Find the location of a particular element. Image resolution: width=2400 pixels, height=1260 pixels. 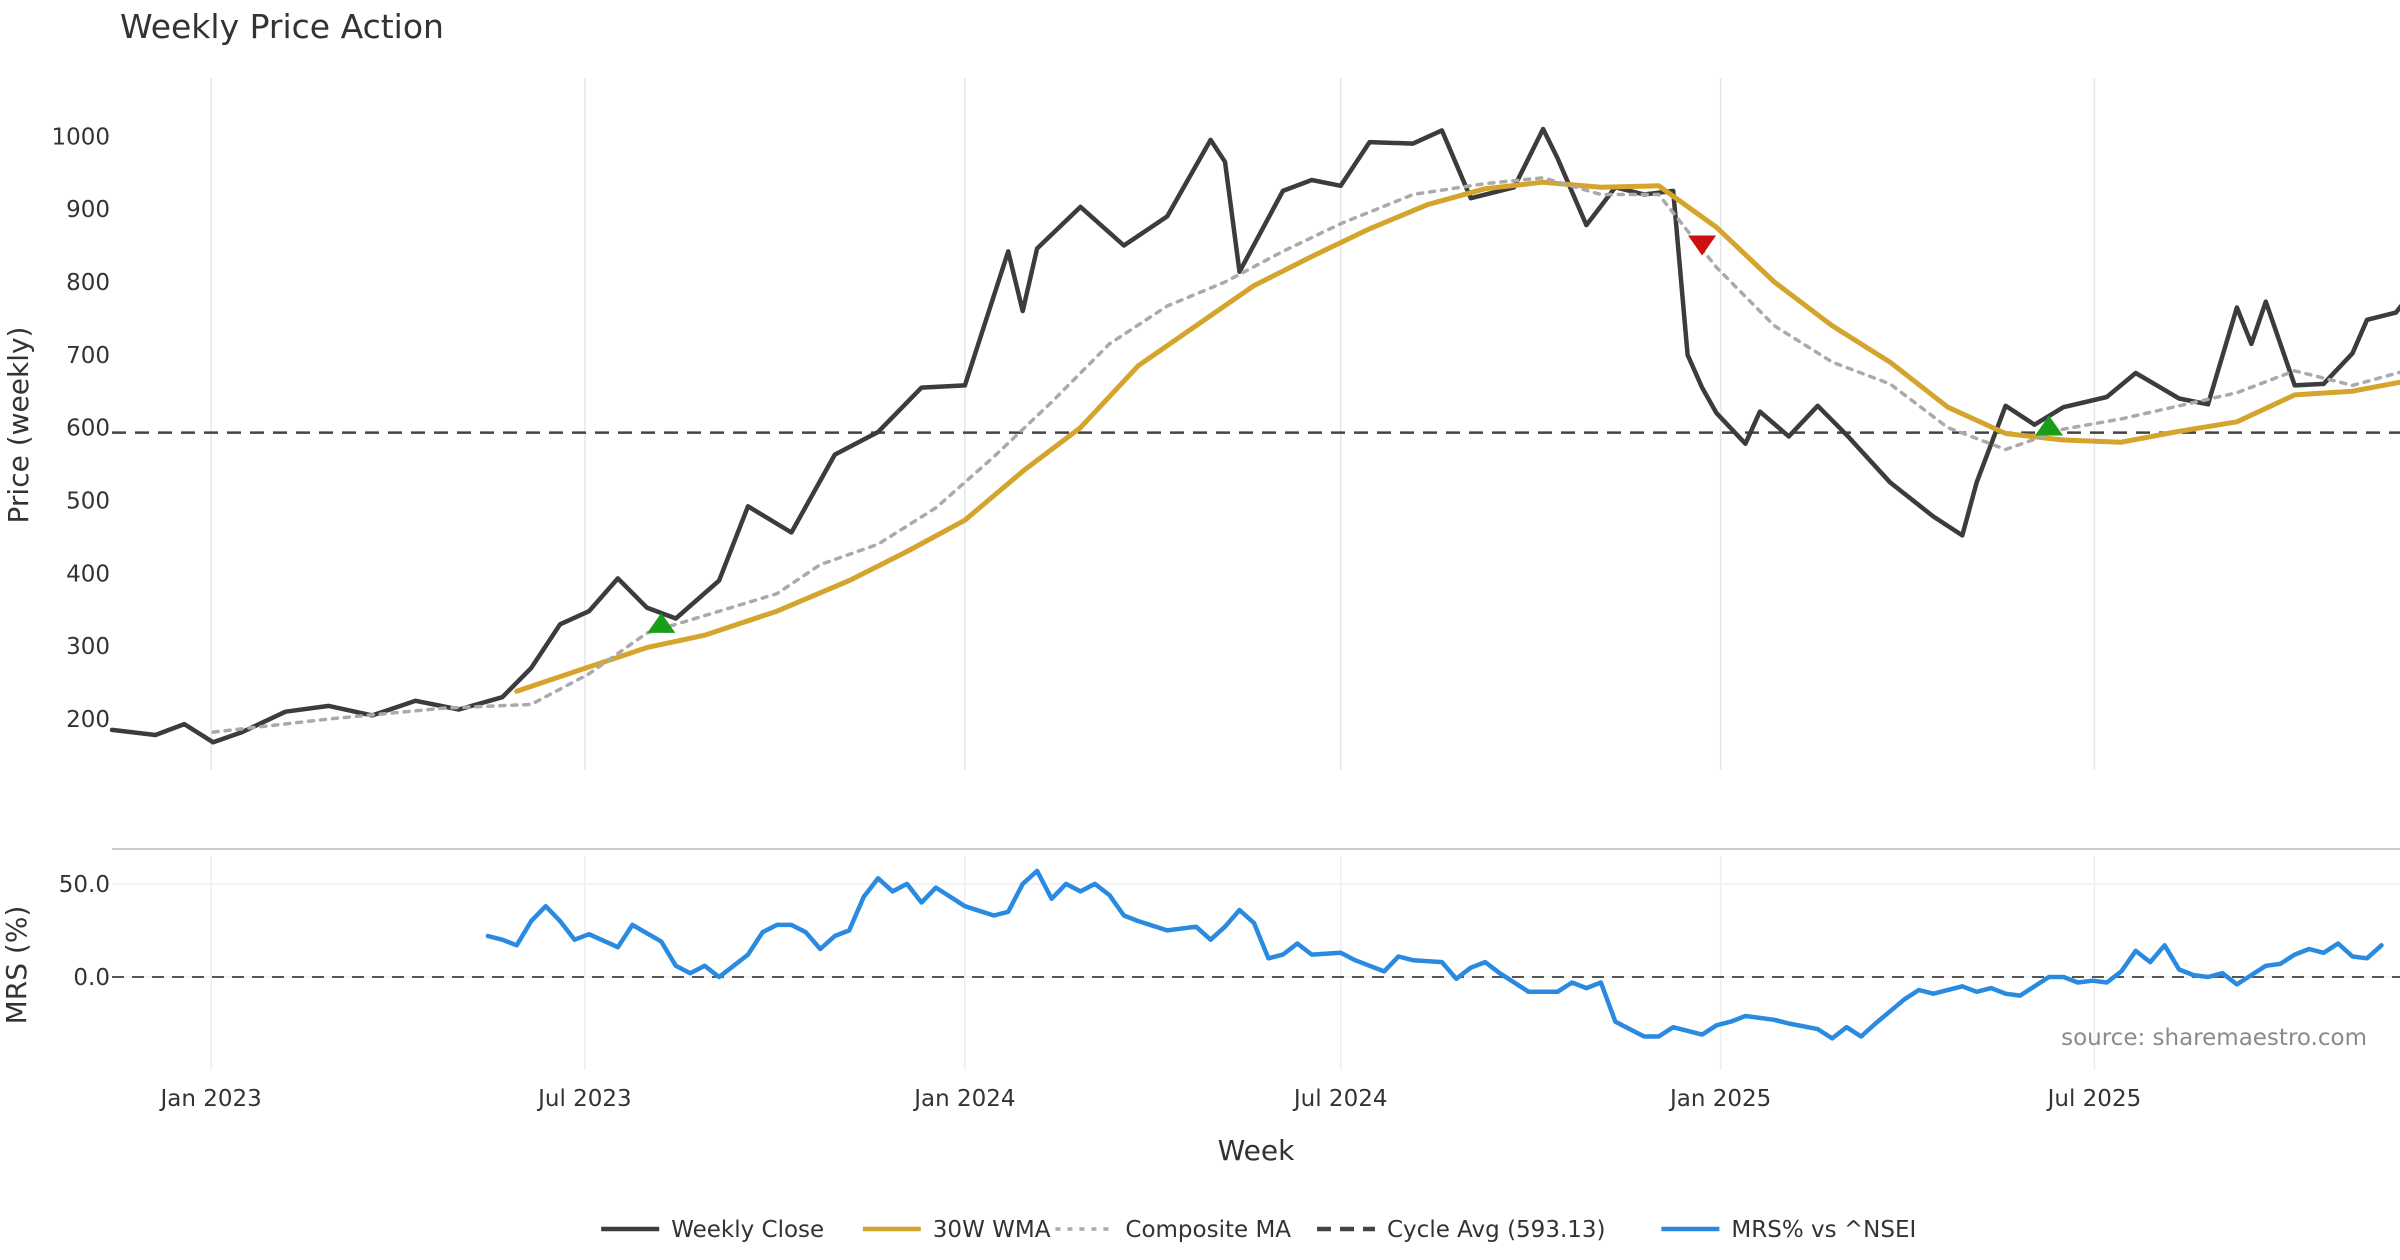

mrs-y-tick-label: 0.0 is located at coordinates (91, 978).